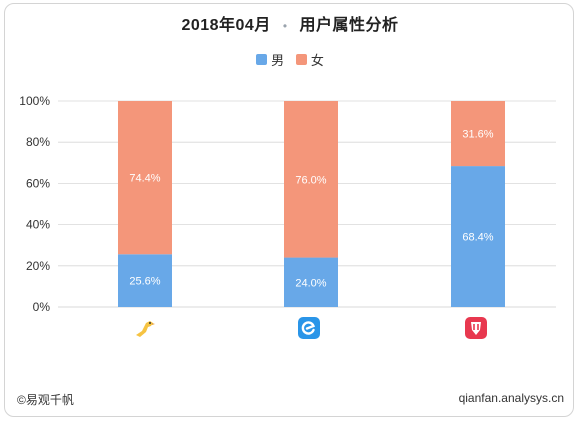 Image resolution: width=580 pixels, height=423 pixels. I want to click on data-label: 76.0%, so click(310, 180).